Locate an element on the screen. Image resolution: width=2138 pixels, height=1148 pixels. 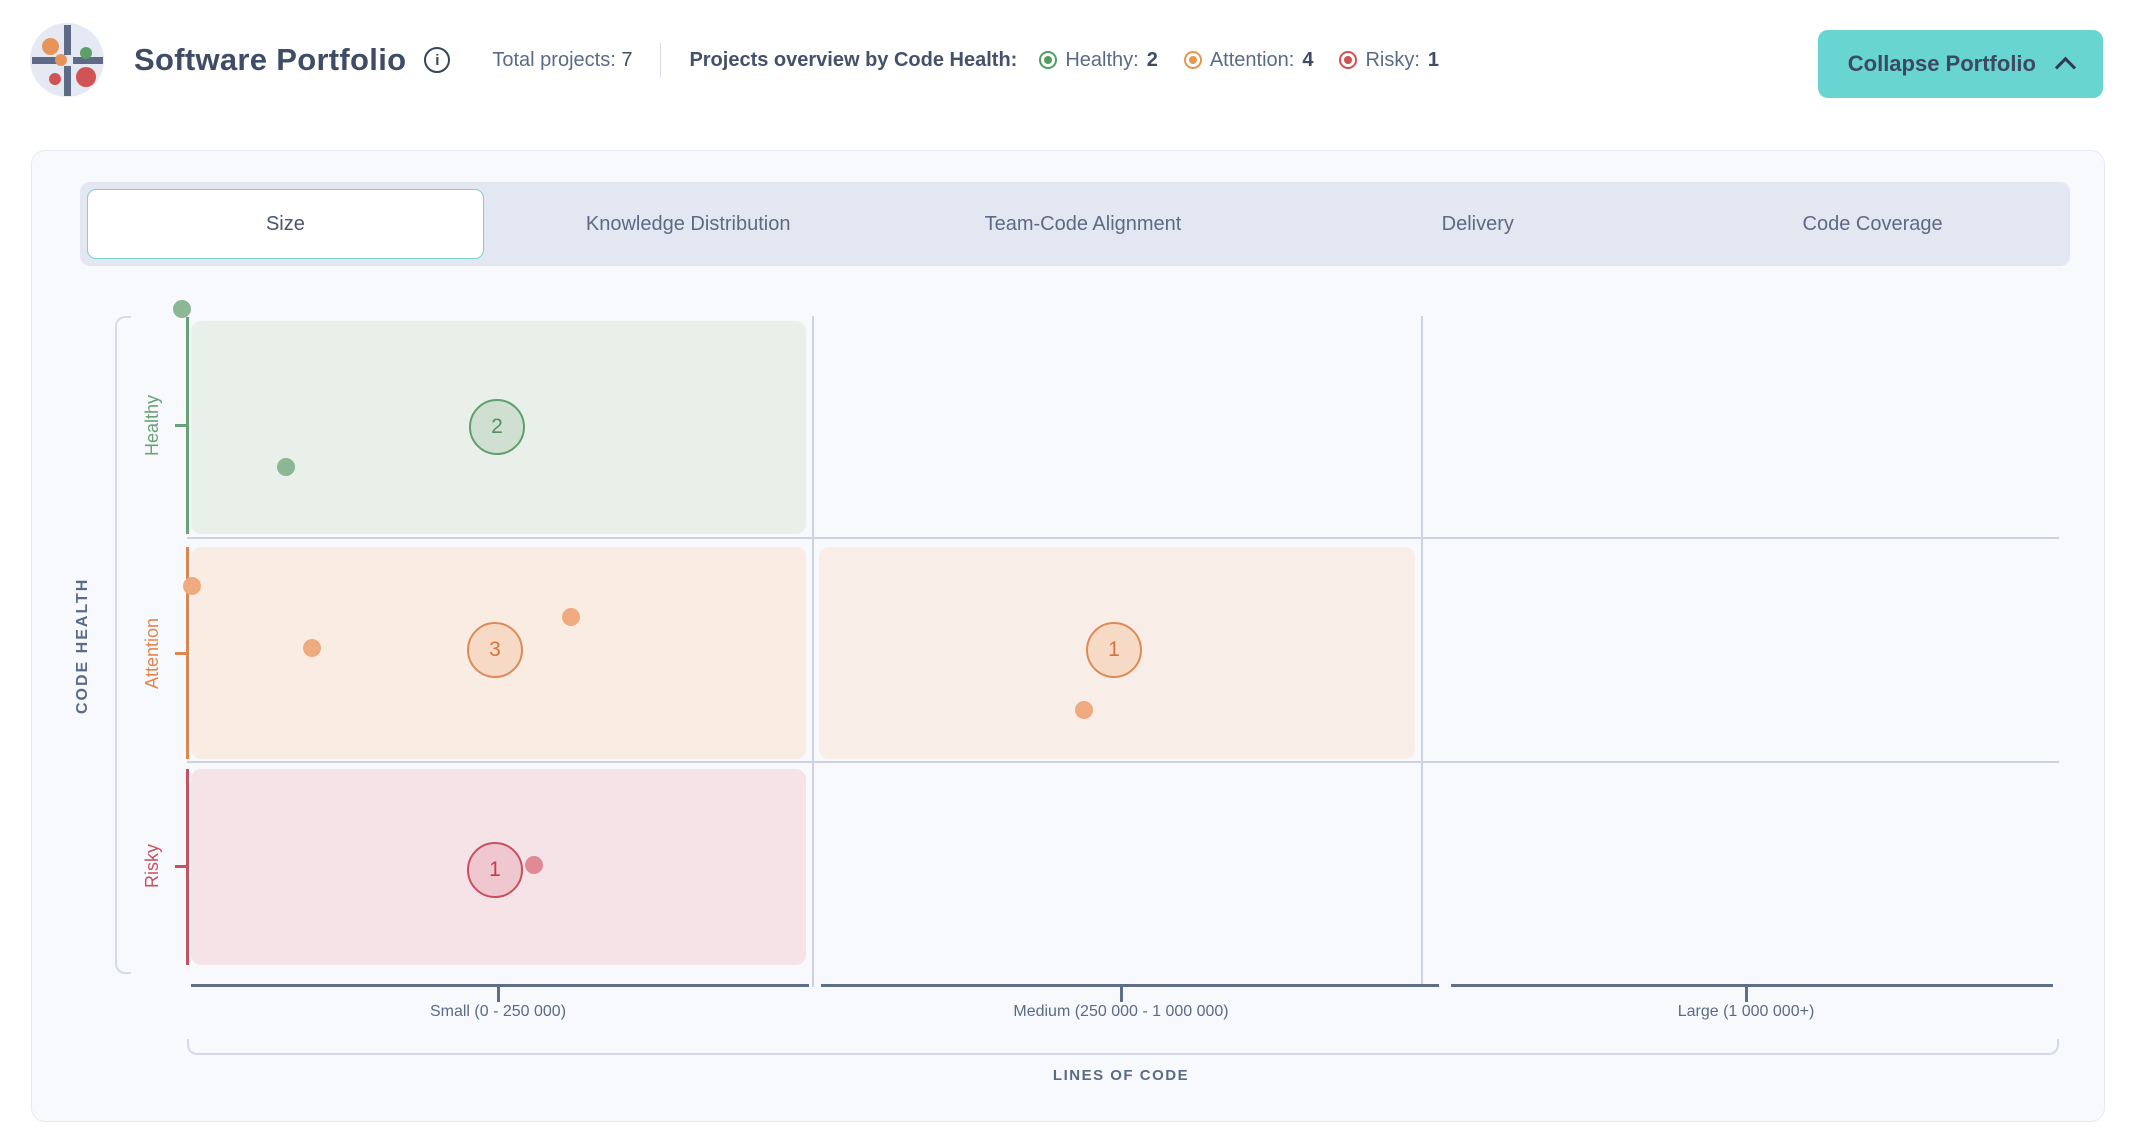
tab-knowledge-distribution: Knowledge Distribution is located at coordinates (688, 223).